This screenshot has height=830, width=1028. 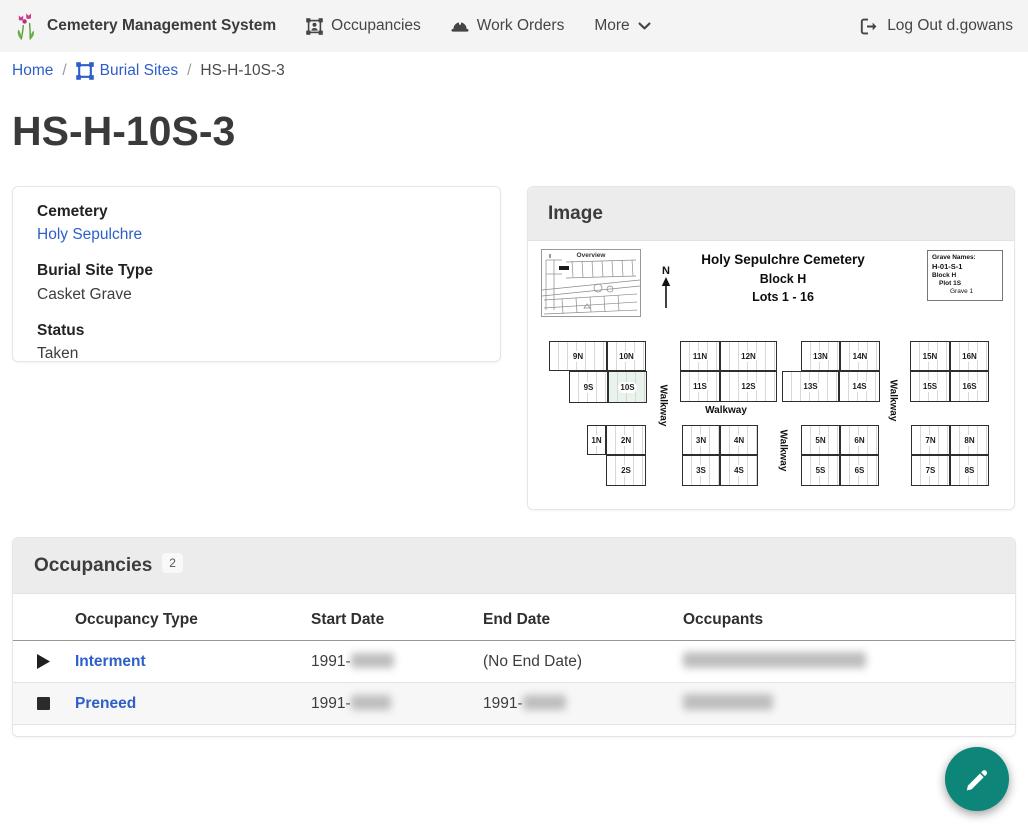 I want to click on map-lot-14s: 14S, so click(x=859, y=386).